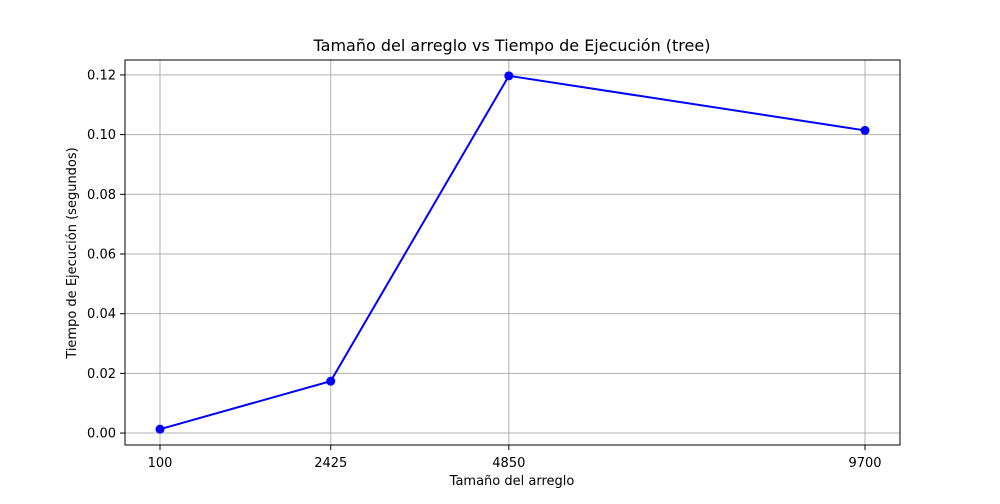  Describe the element at coordinates (330, 463) in the screenshot. I see `x-tick-label: 2425` at that location.